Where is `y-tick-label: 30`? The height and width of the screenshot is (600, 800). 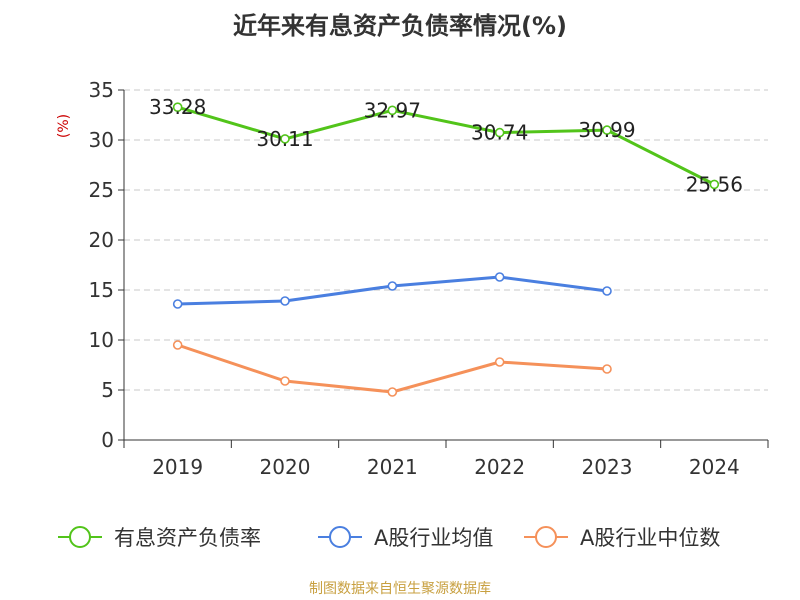
y-tick-label: 30 is located at coordinates (101, 140).